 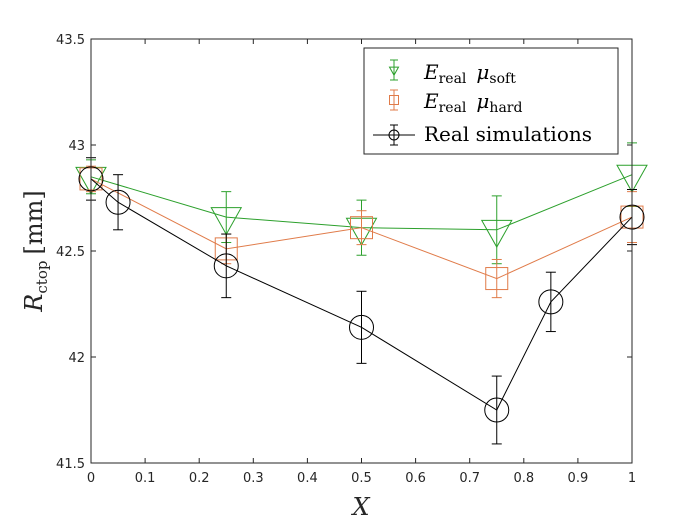 I want to click on x-tick-label: 0.4, so click(x=307, y=478).